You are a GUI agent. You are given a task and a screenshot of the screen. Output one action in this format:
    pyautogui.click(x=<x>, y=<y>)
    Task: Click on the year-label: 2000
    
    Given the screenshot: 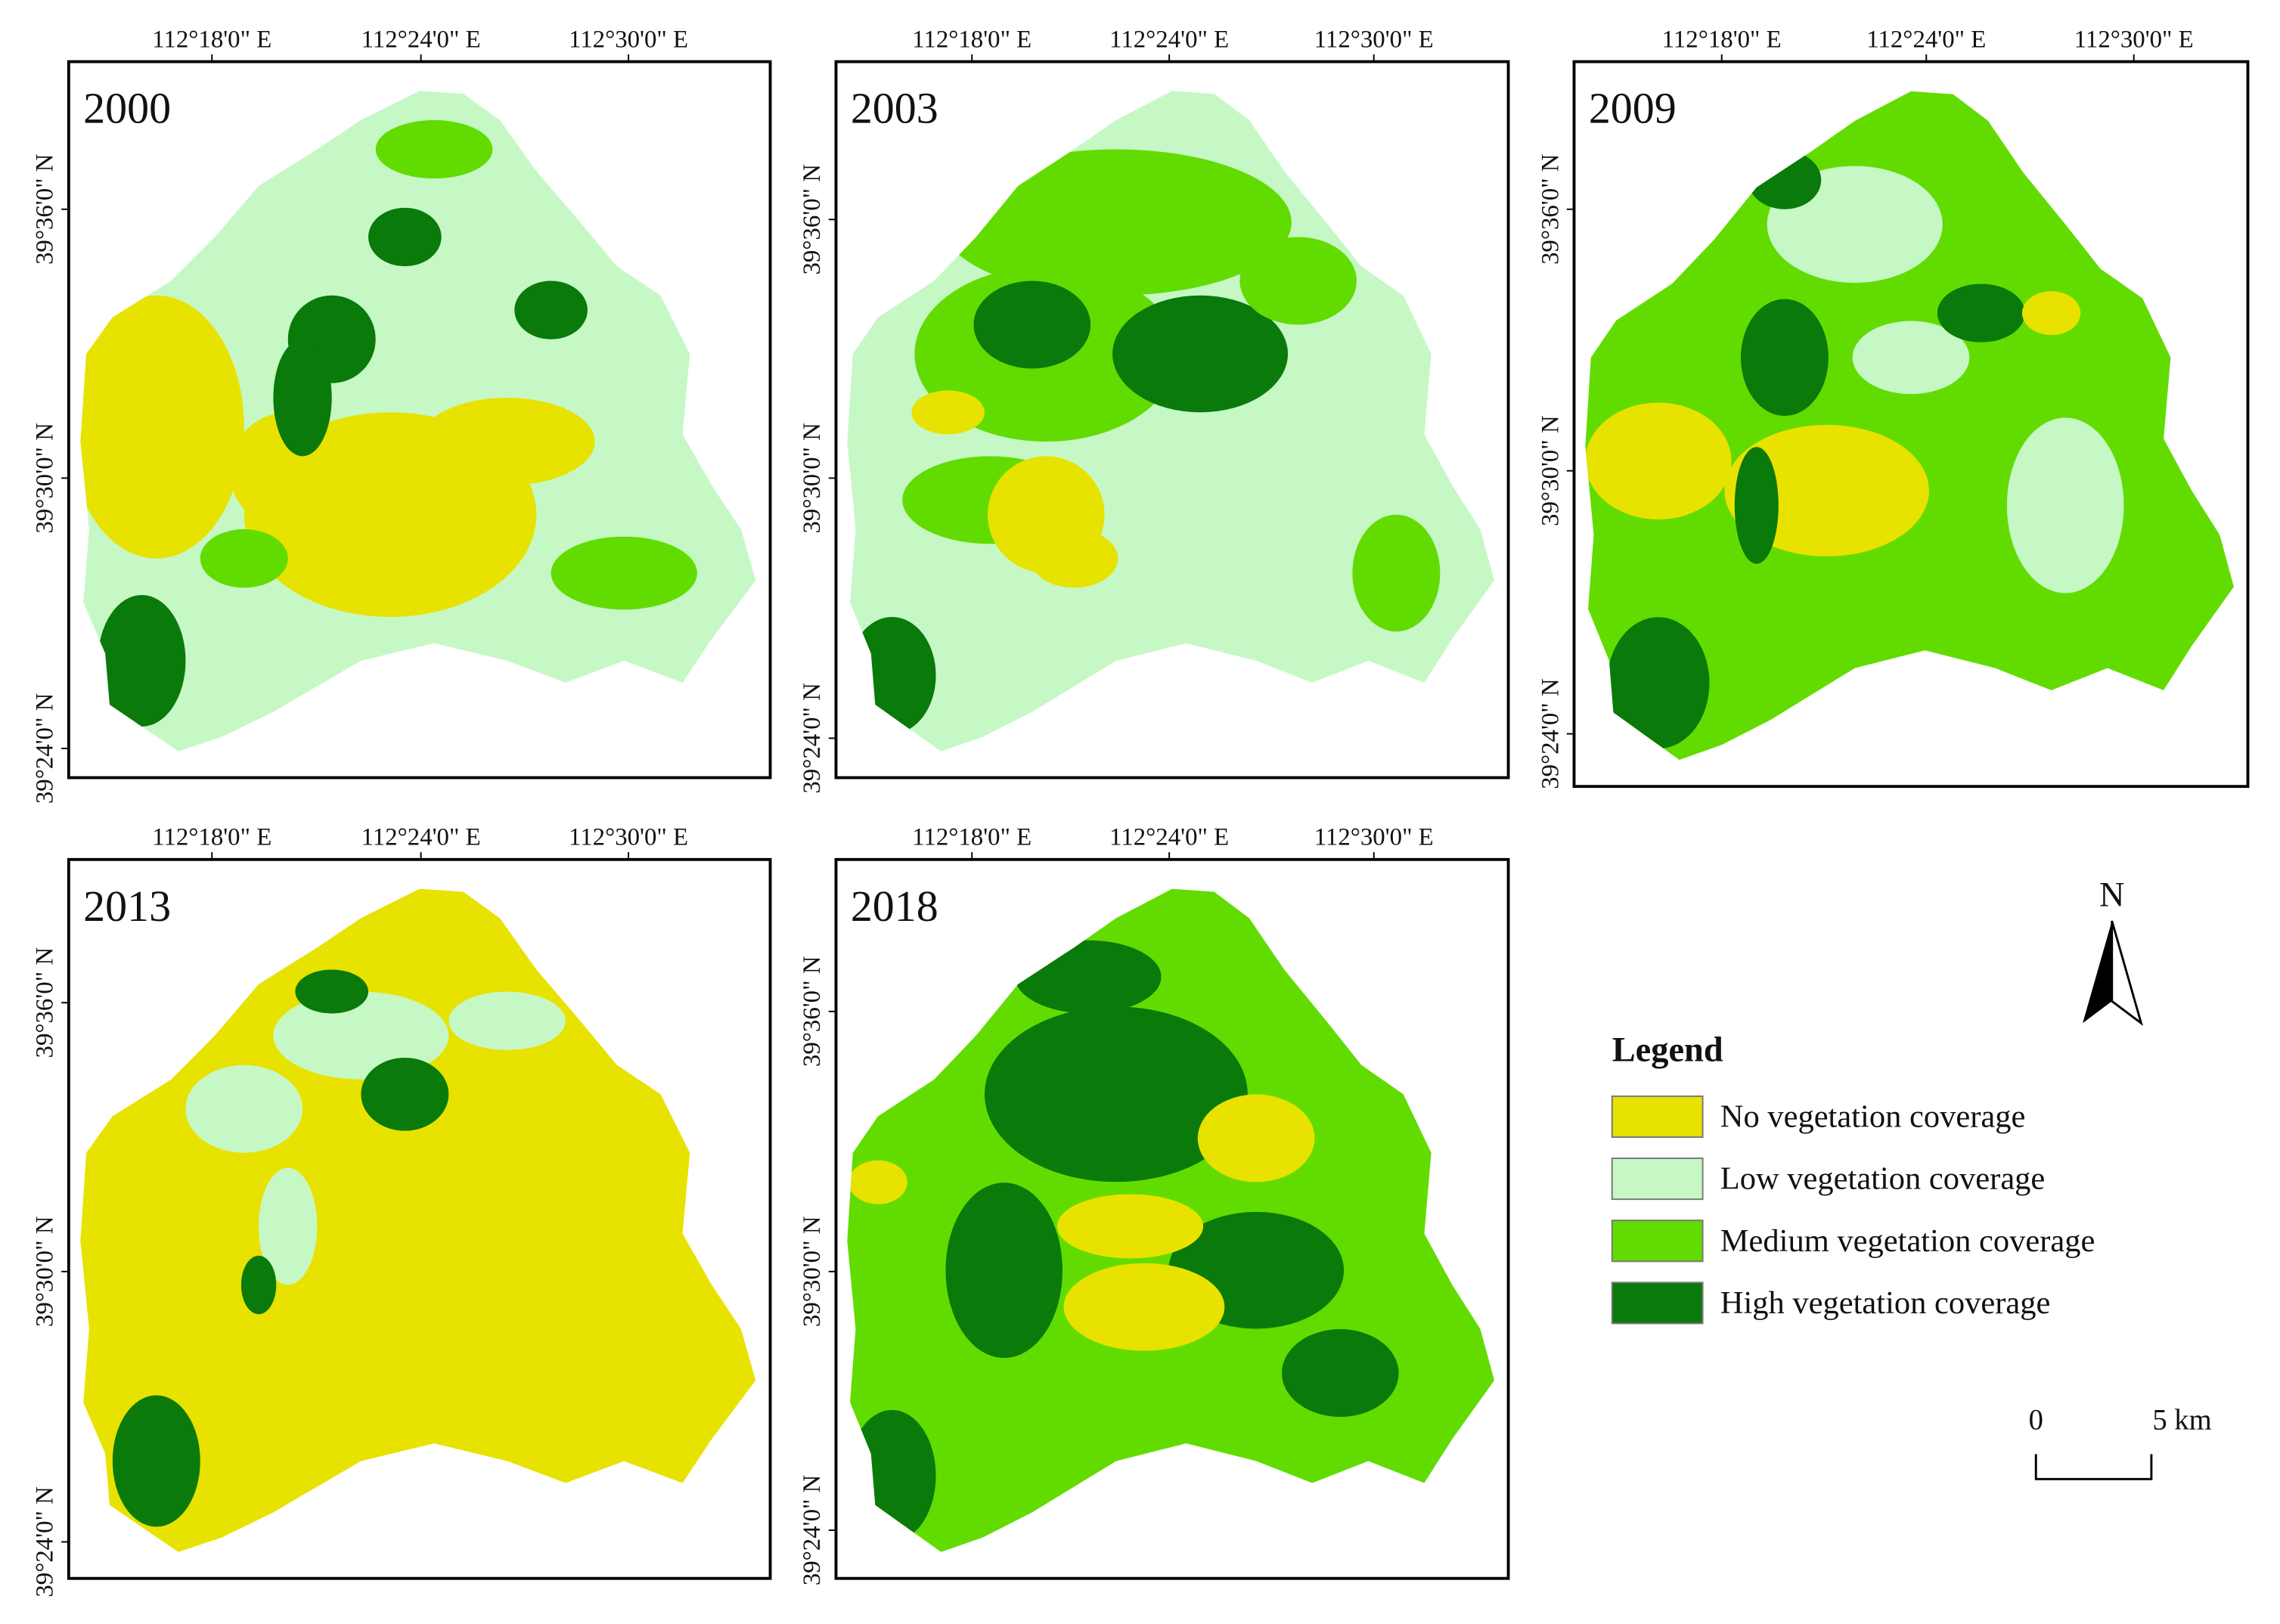 What is the action you would take?
    pyautogui.click(x=127, y=108)
    